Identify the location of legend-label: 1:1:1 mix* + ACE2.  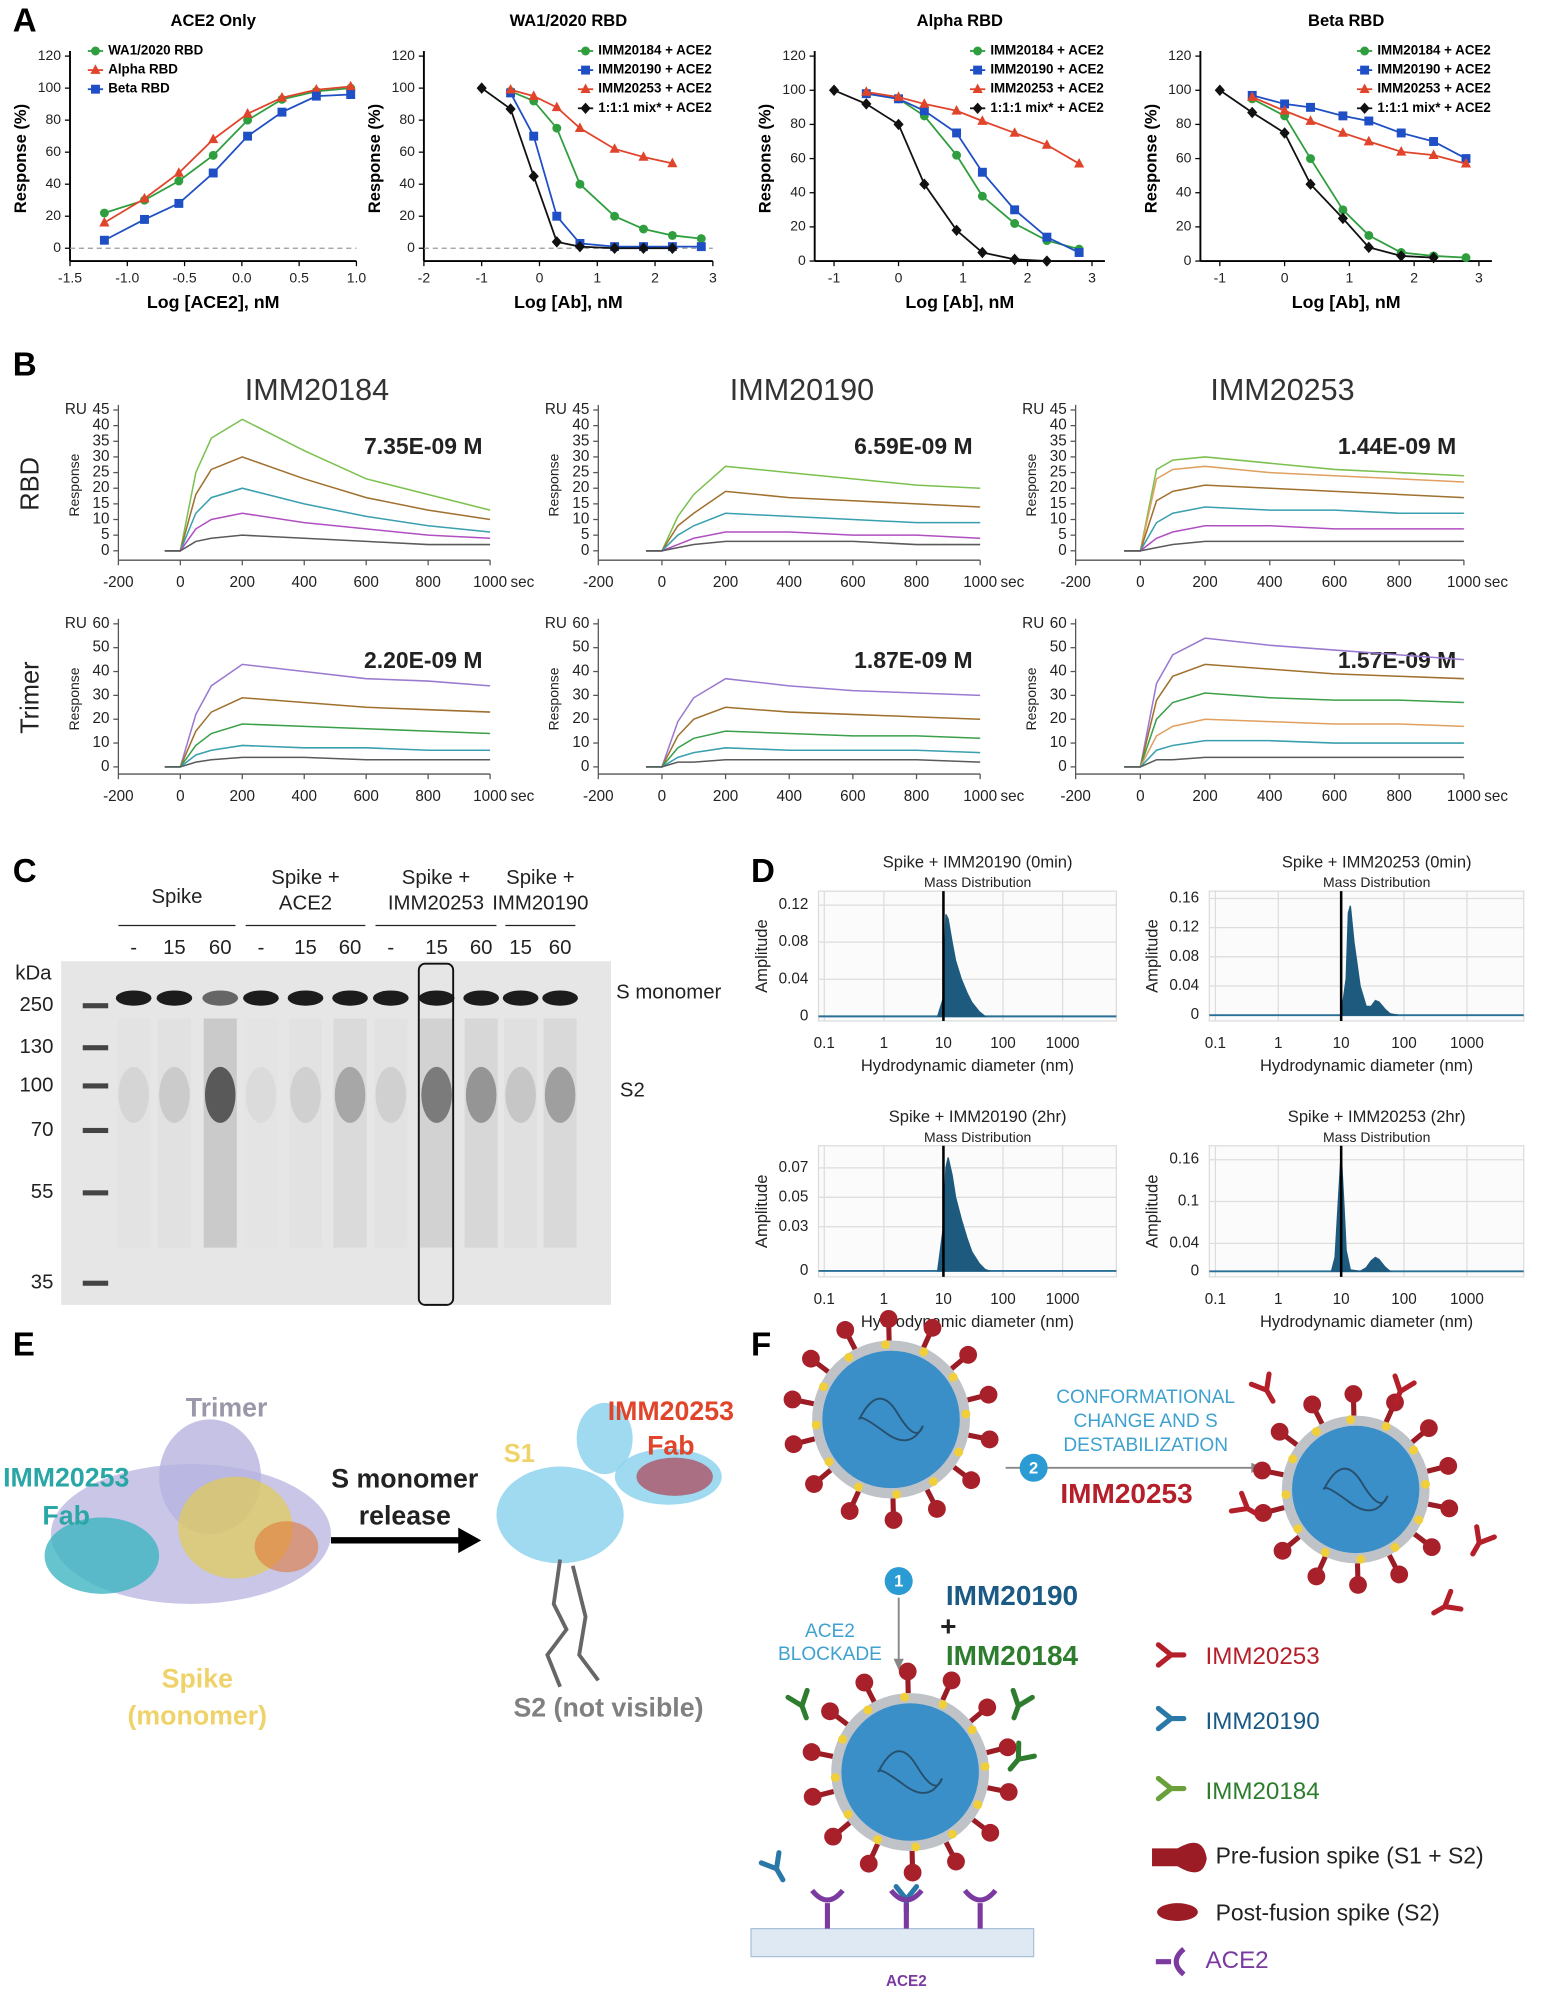
(1433, 107).